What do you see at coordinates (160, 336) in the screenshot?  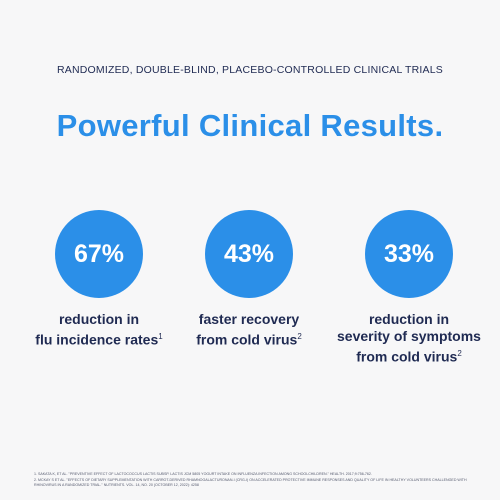 I see `footnote-ref: 1` at bounding box center [160, 336].